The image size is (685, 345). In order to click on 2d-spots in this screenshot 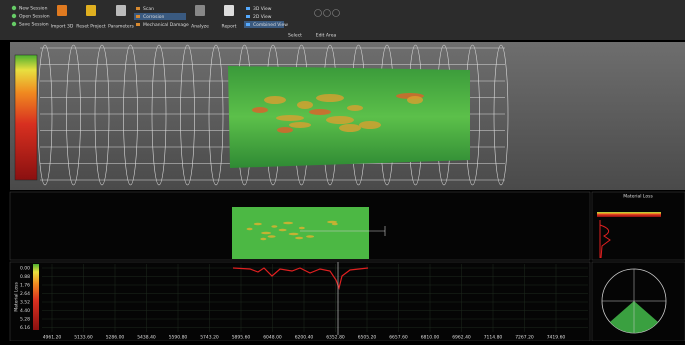, I will do `click(292, 230)`.